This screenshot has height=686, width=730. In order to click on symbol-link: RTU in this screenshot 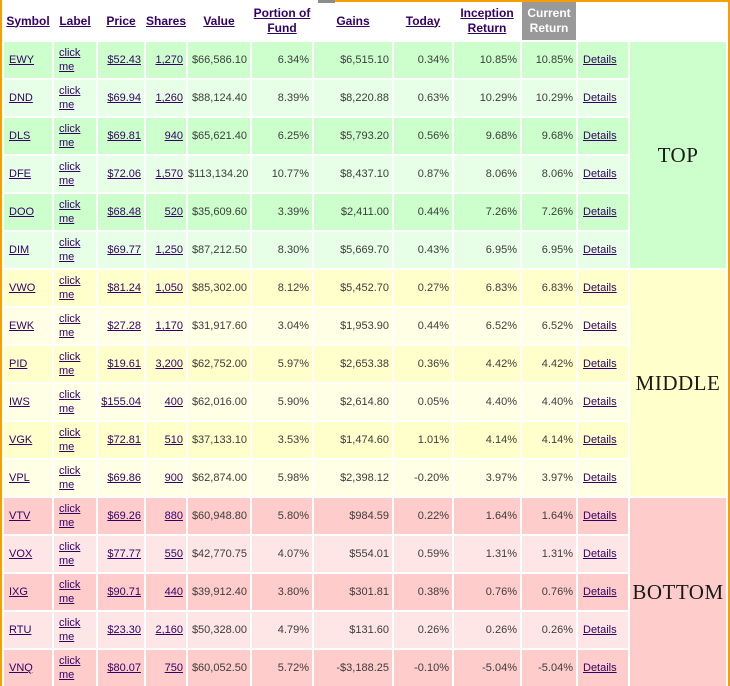, I will do `click(20, 630)`.